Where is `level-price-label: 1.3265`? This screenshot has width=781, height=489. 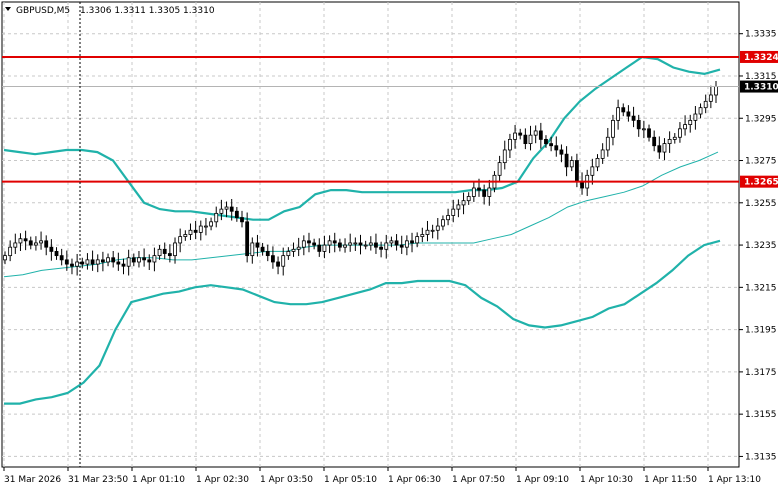 level-price-label: 1.3265 is located at coordinates (761, 183).